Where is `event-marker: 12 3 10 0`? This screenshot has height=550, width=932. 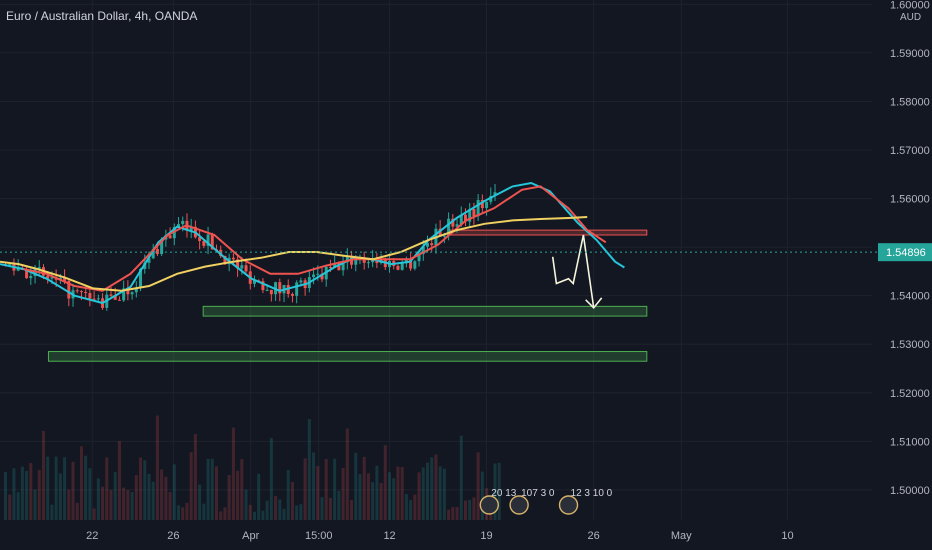
event-marker: 12 3 10 0 is located at coordinates (585, 501).